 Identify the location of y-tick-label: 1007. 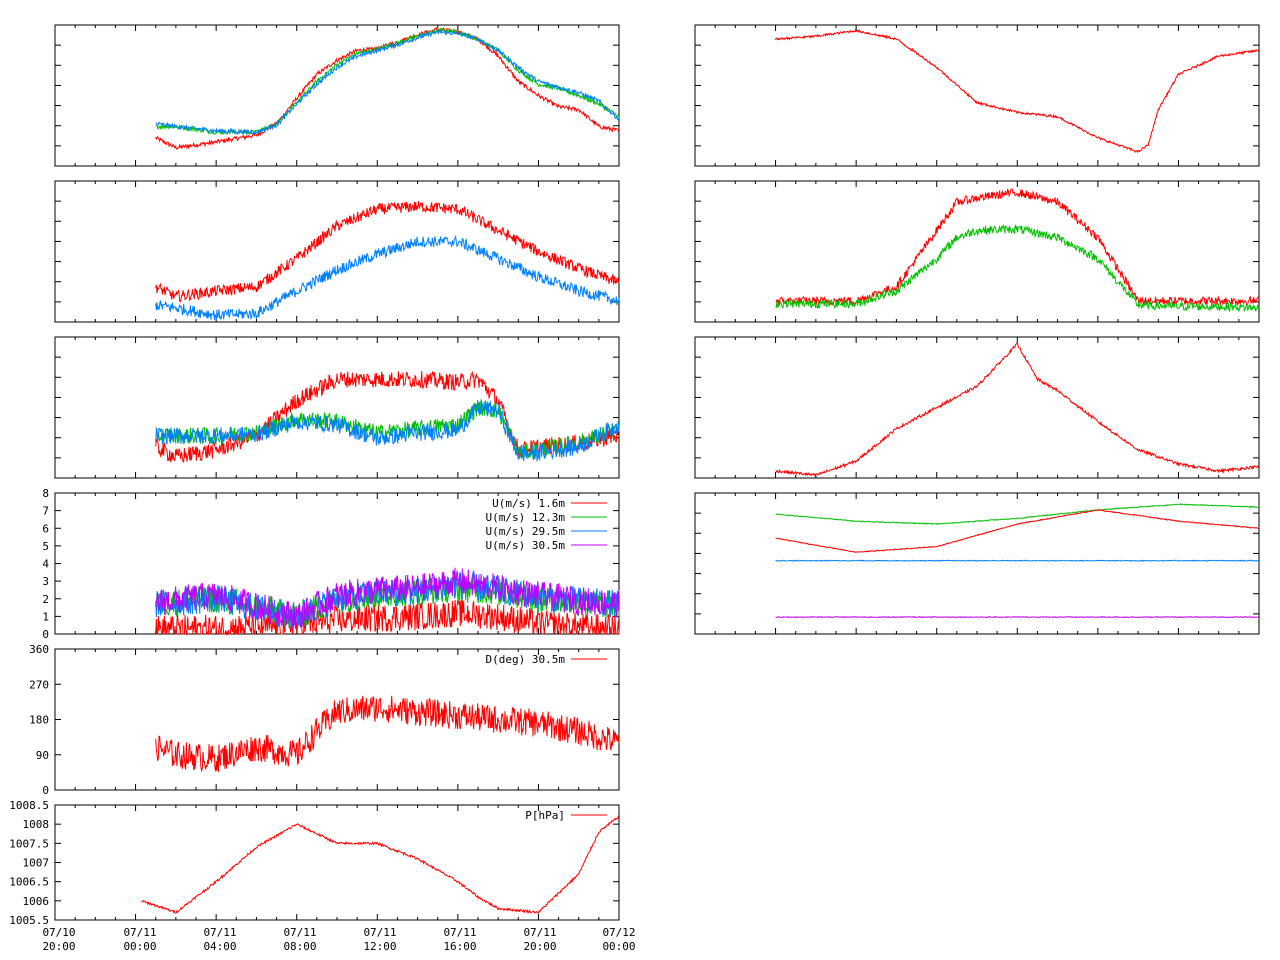
(36, 863).